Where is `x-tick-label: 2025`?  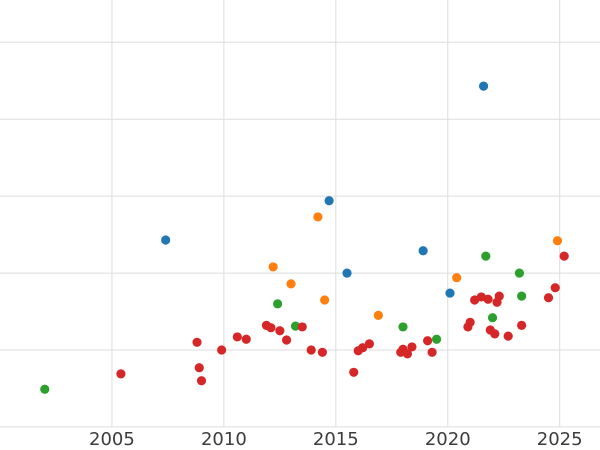
x-tick-label: 2025 is located at coordinates (560, 439).